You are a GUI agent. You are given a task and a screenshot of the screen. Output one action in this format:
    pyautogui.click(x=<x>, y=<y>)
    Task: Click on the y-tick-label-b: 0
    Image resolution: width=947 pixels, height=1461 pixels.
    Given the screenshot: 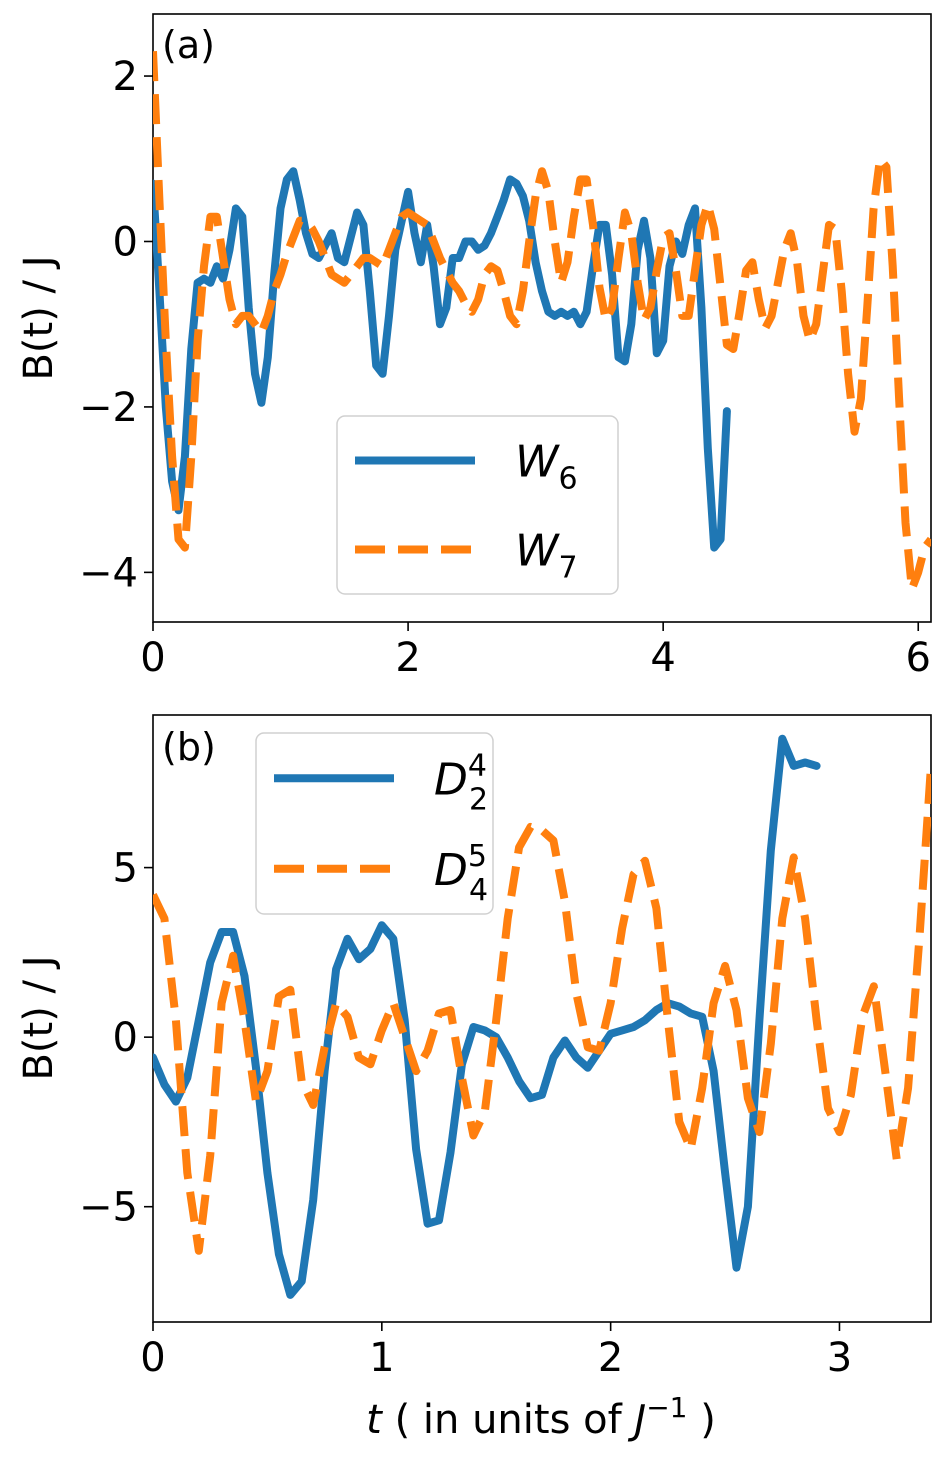 What is the action you would take?
    pyautogui.click(x=125, y=1038)
    